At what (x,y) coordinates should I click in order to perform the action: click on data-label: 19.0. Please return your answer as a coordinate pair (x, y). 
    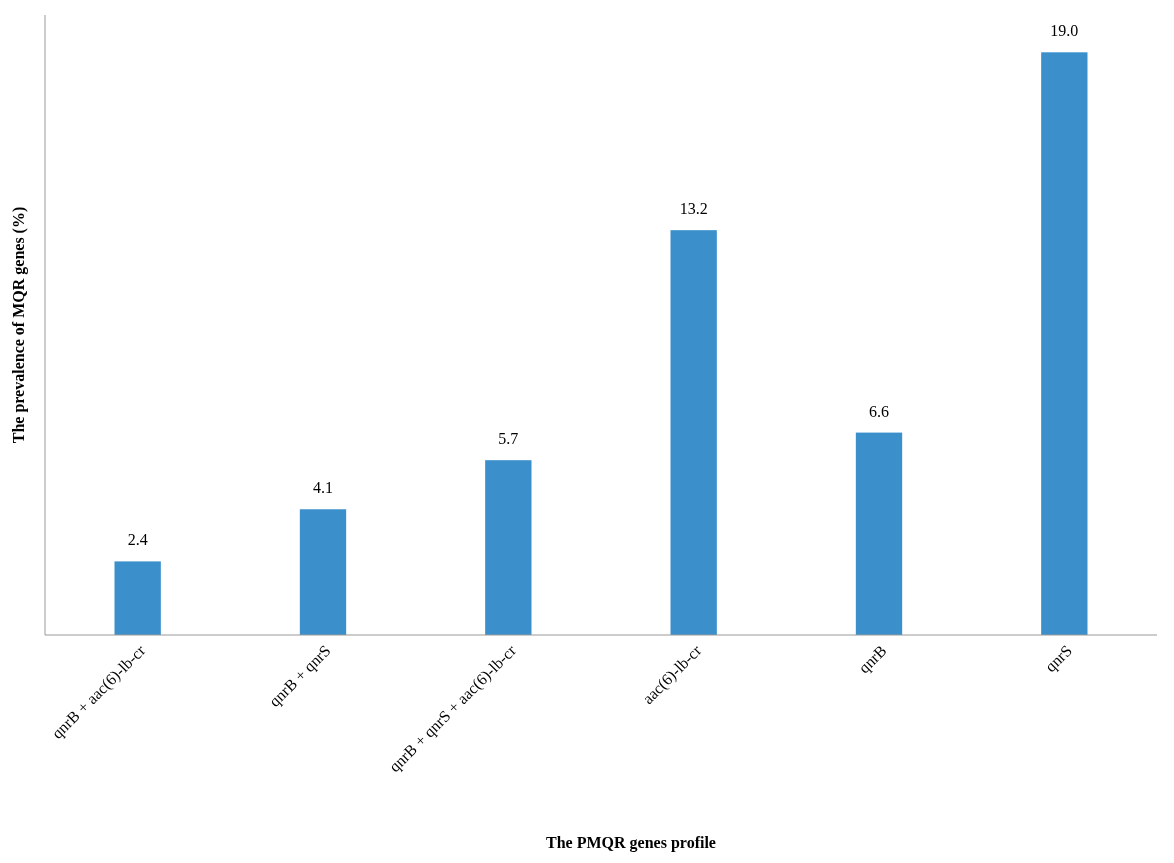
    Looking at the image, I should click on (1064, 31).